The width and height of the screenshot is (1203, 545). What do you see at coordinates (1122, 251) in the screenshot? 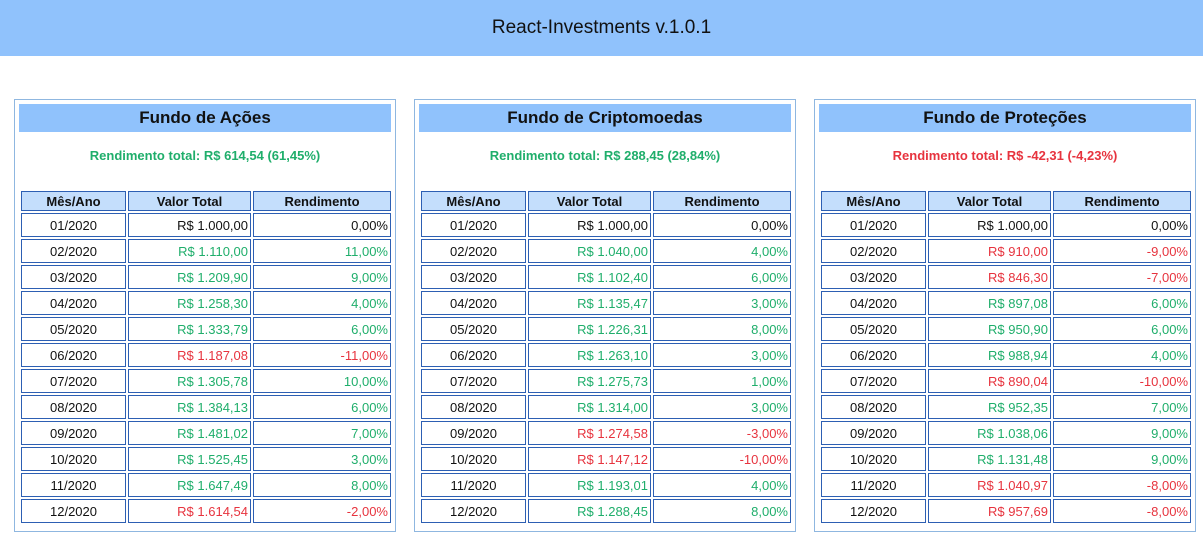
I see `cell-yield: -9,00%` at bounding box center [1122, 251].